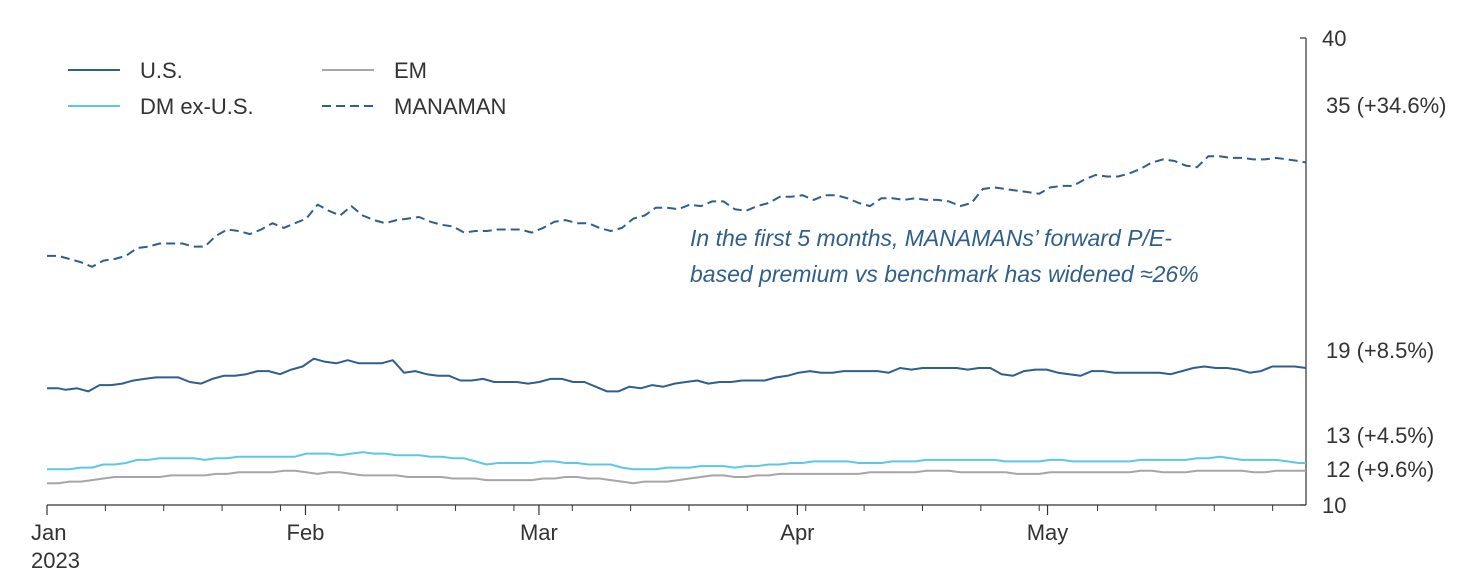 The image size is (1476, 583). I want to click on y-tick-label: 40, so click(1334, 38).